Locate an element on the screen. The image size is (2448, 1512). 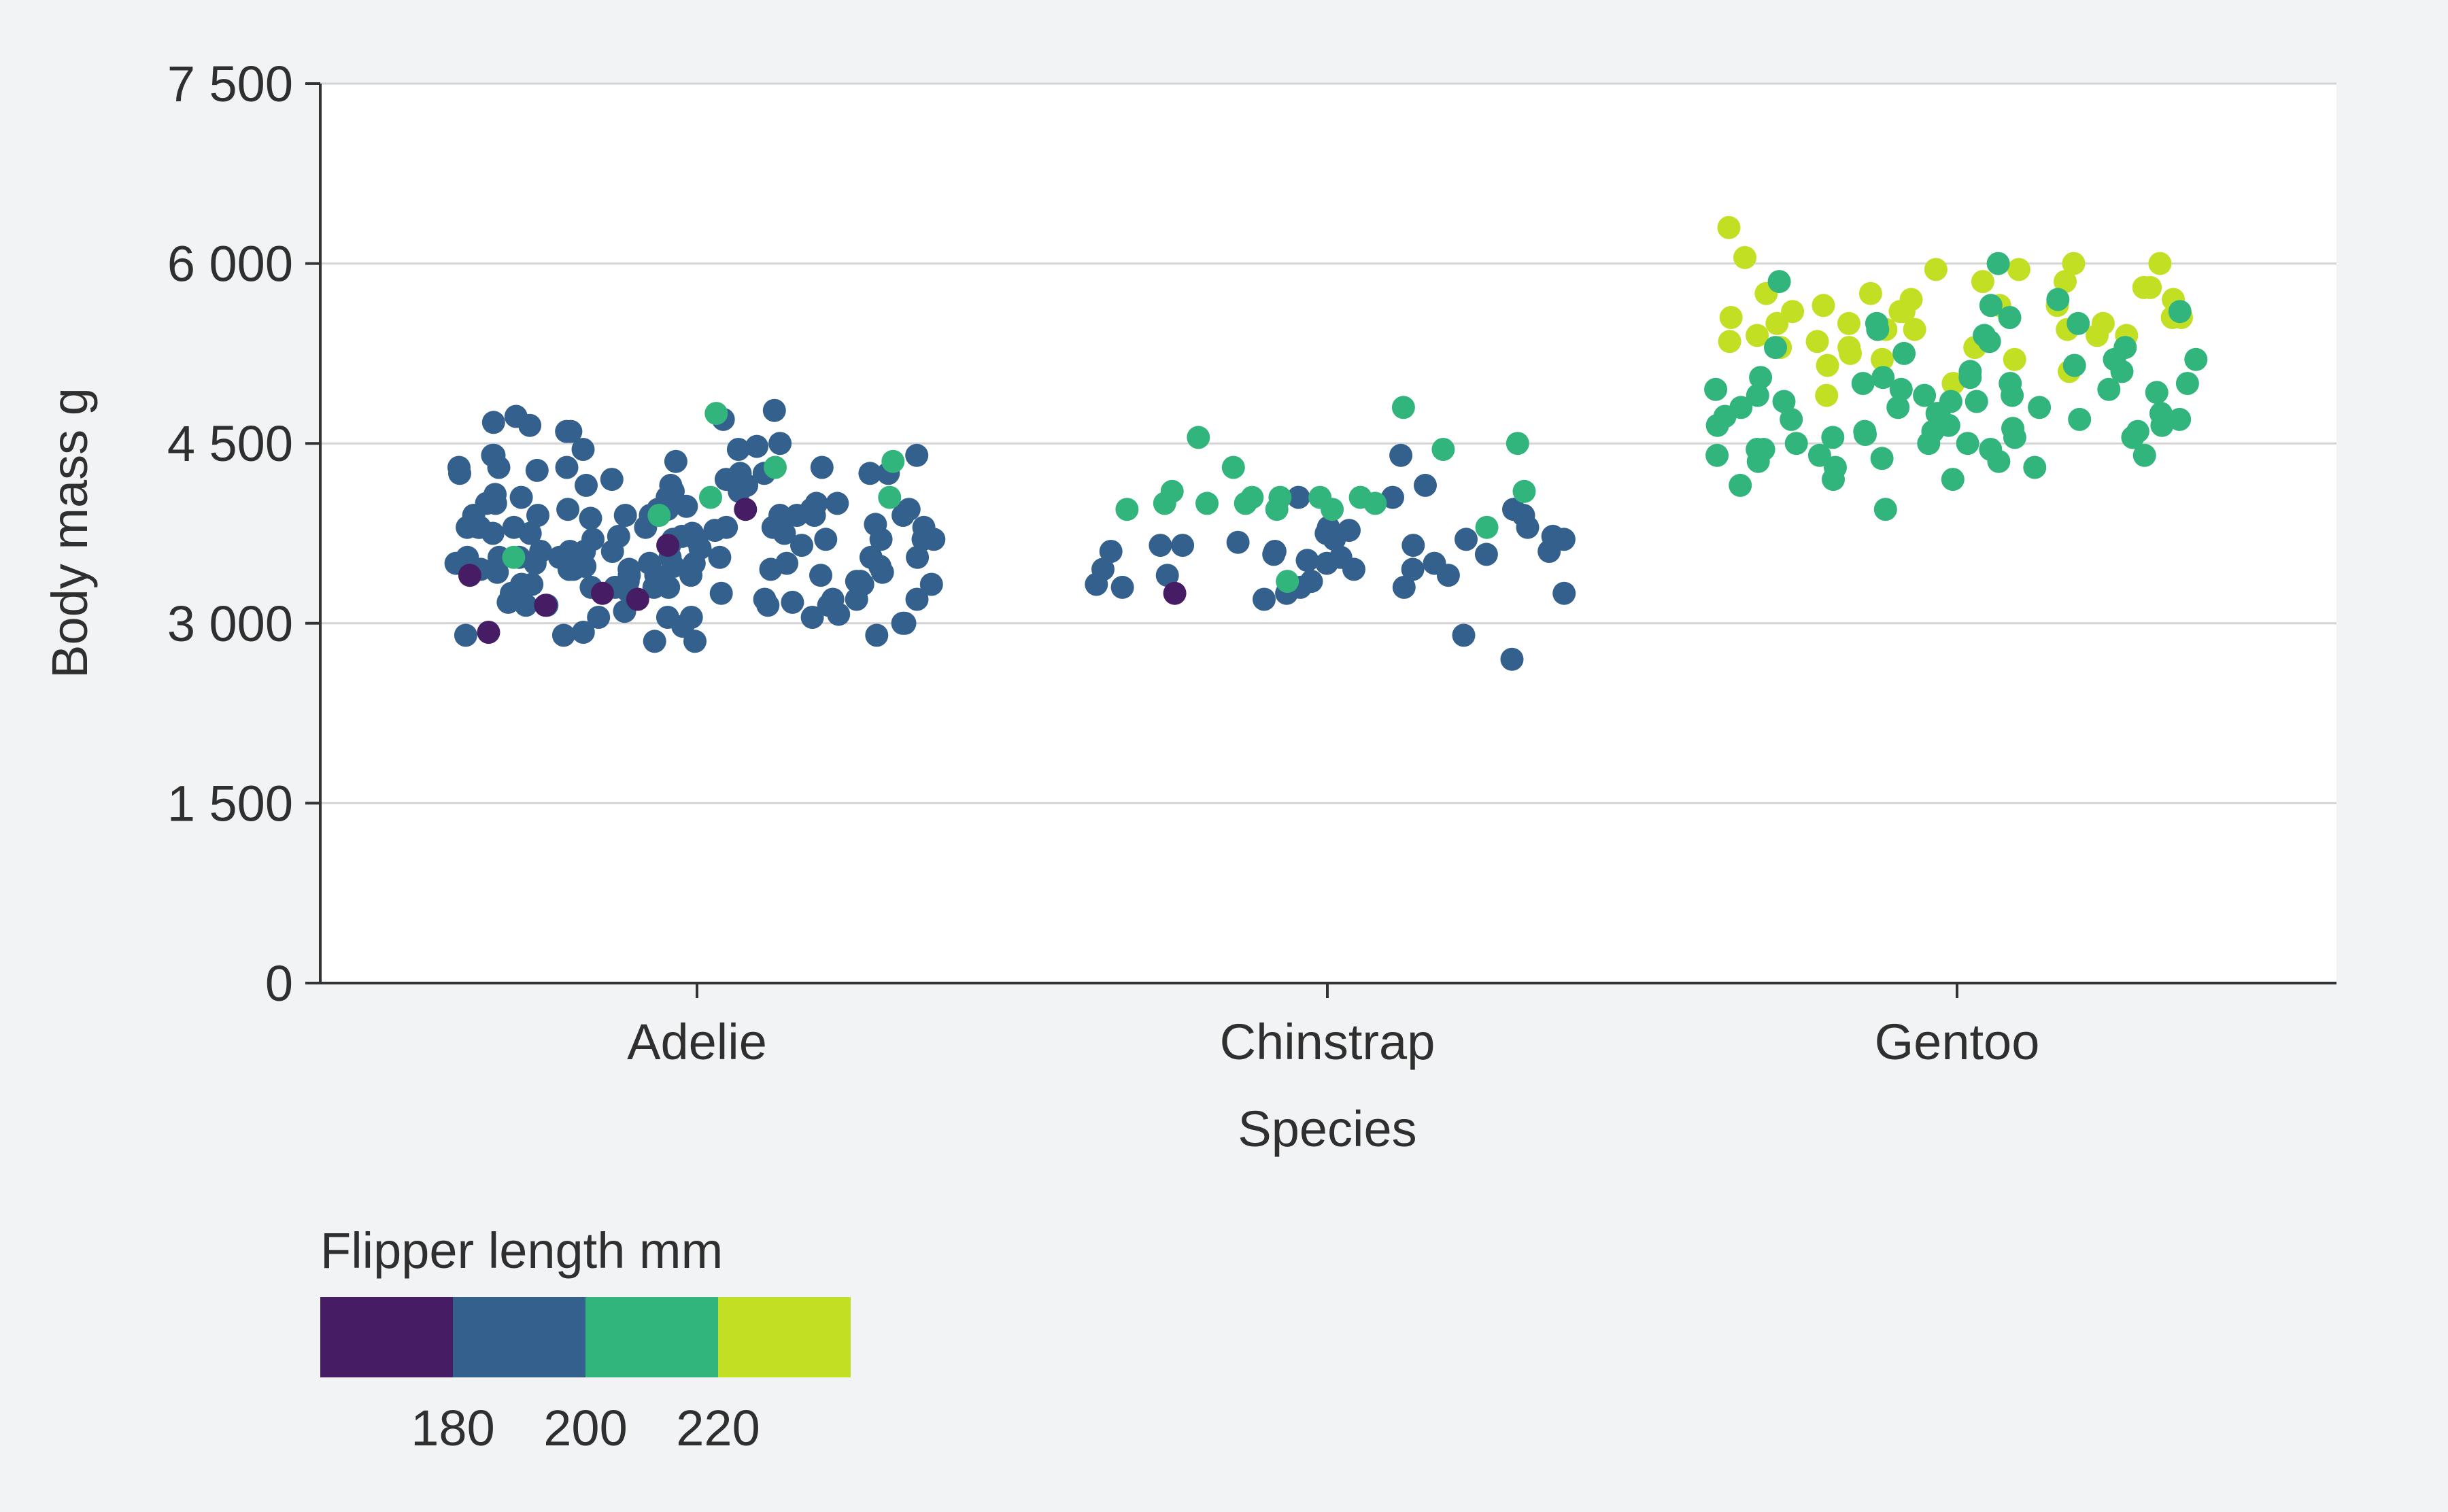
y-ticks: 0 1 500 3 000 4 500 6 000 7 500 is located at coordinates (244, 534).